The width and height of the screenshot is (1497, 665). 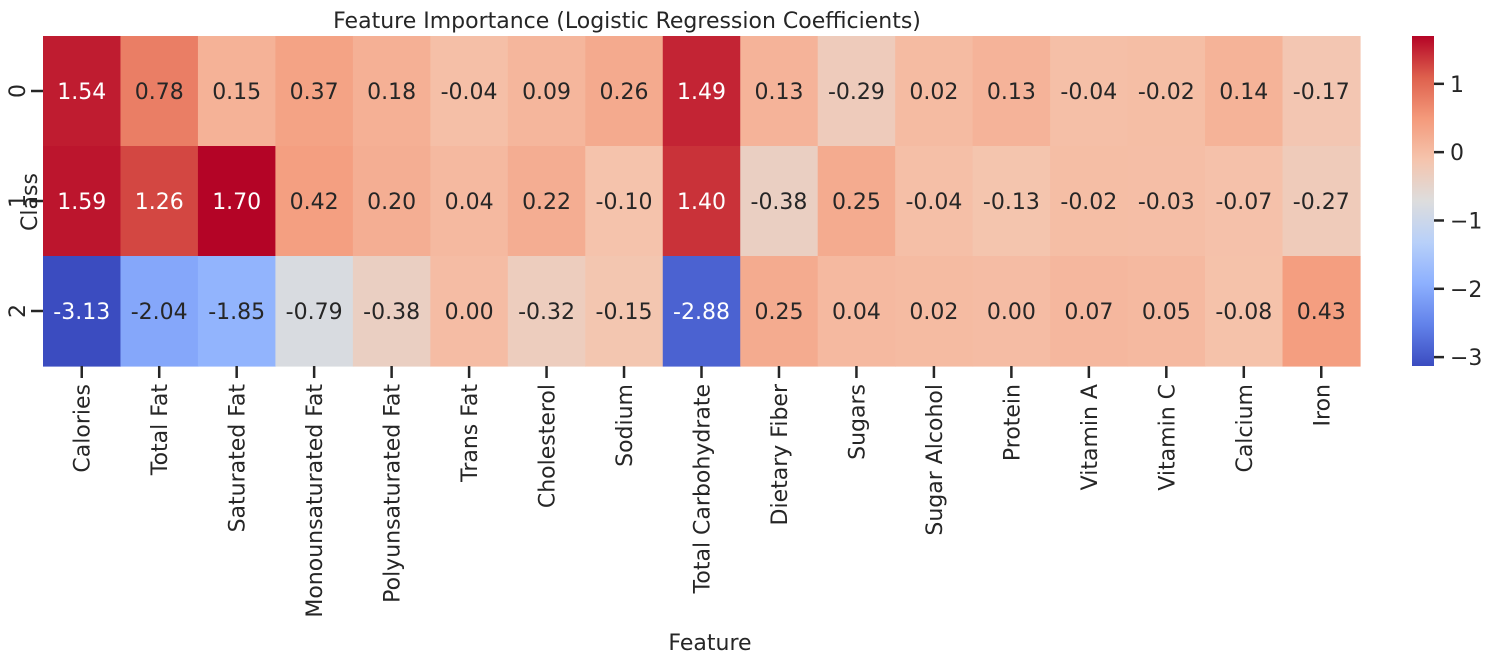 What do you see at coordinates (160, 430) in the screenshot?
I see `x-tick-label: Total Fat` at bounding box center [160, 430].